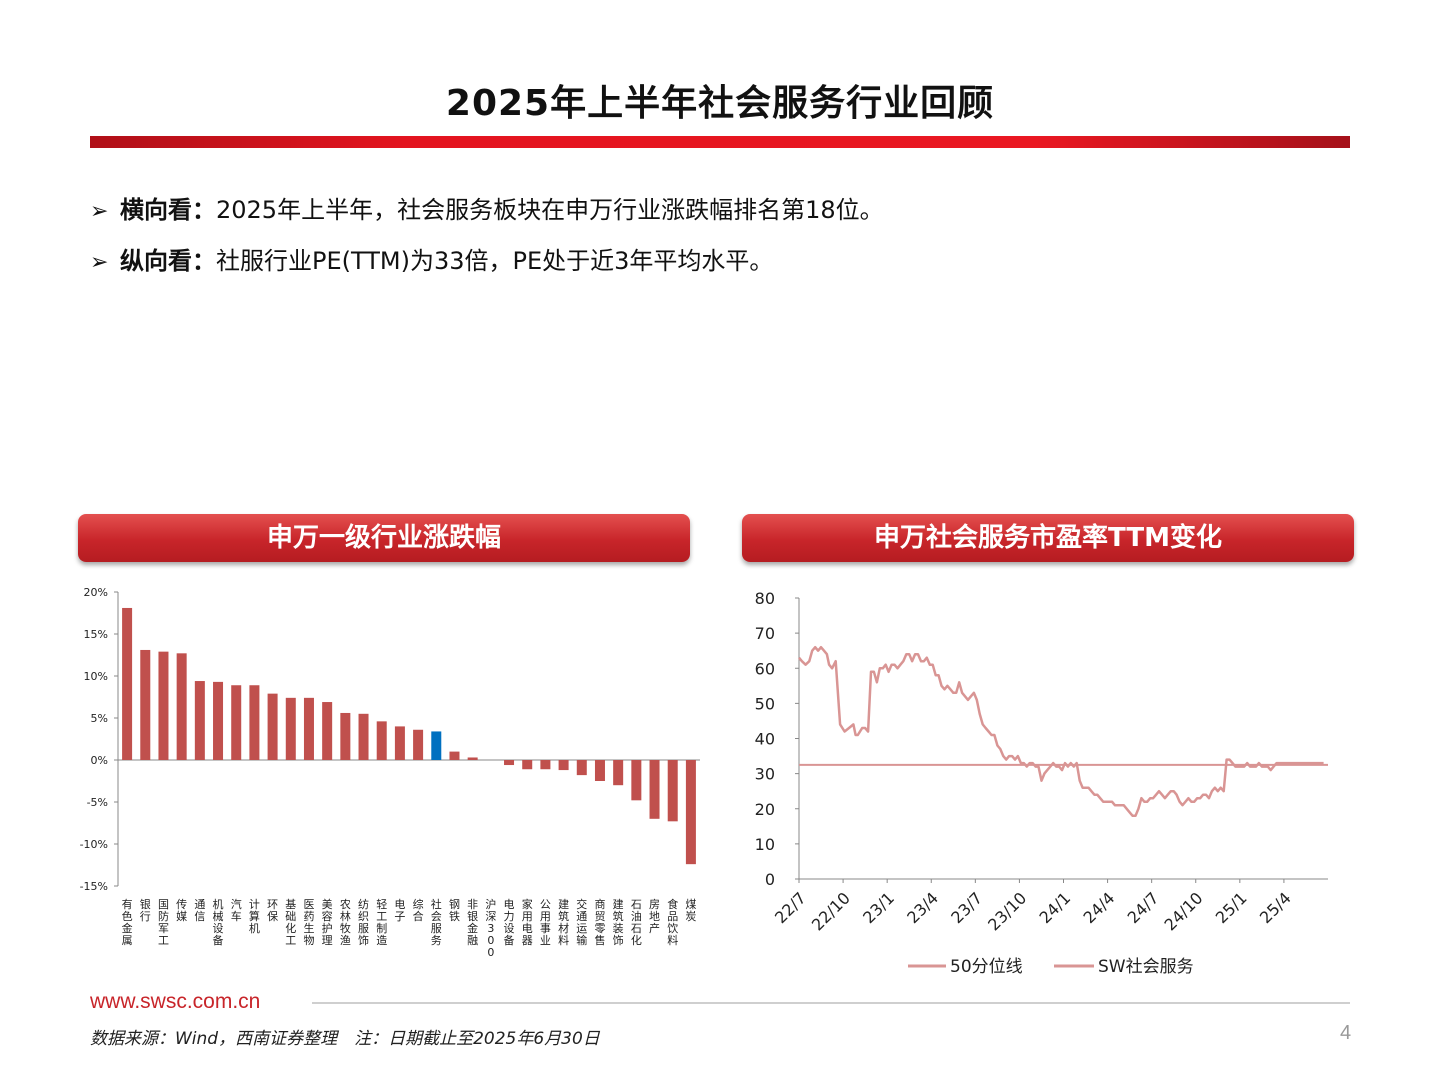 This screenshot has height=1080, width=1440. I want to click on bar-家用电器, so click(527, 765).